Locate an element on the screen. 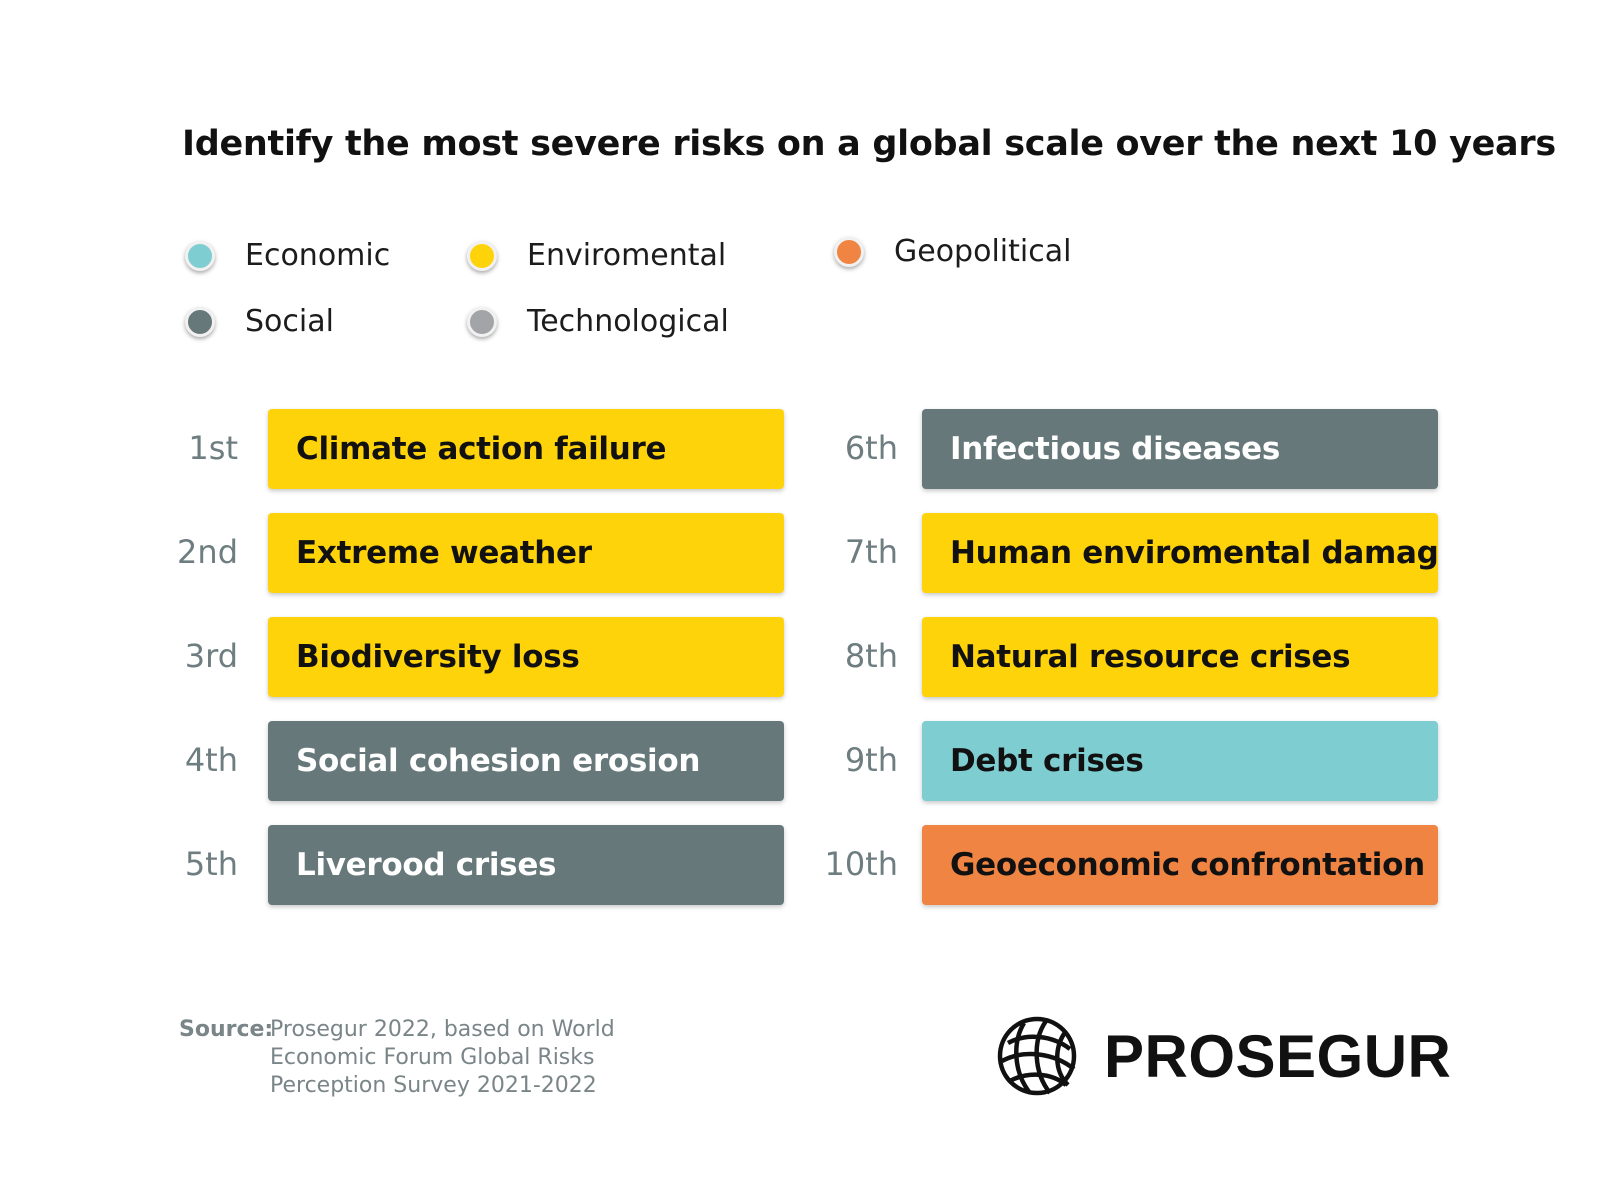  risk-label: Social cohesion erosion is located at coordinates (498, 761).